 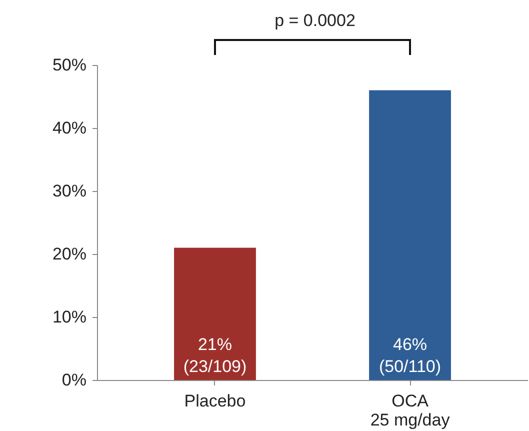 I want to click on data-label: 21% (23/109), so click(x=215, y=355).